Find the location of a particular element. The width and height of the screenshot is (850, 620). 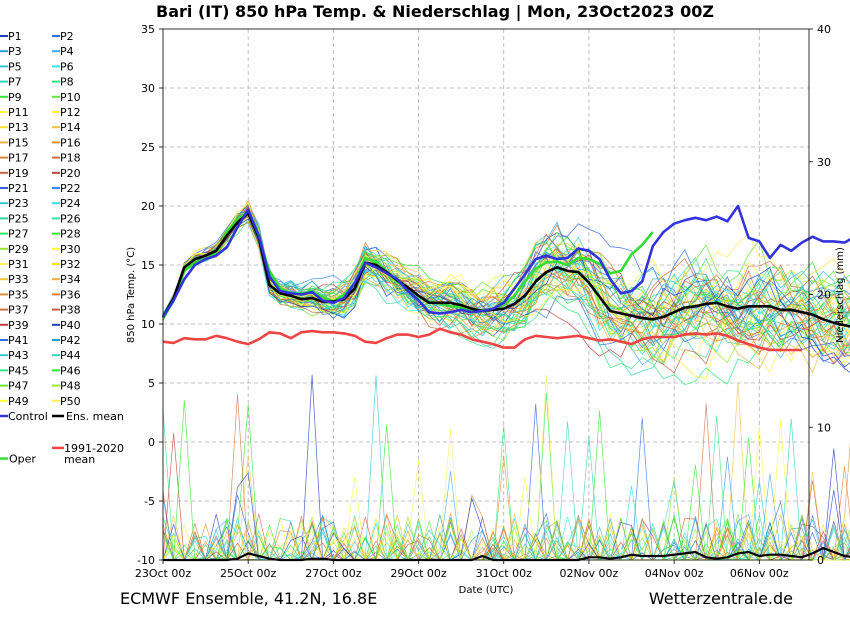

legend-label: P25 is located at coordinates (18, 218).